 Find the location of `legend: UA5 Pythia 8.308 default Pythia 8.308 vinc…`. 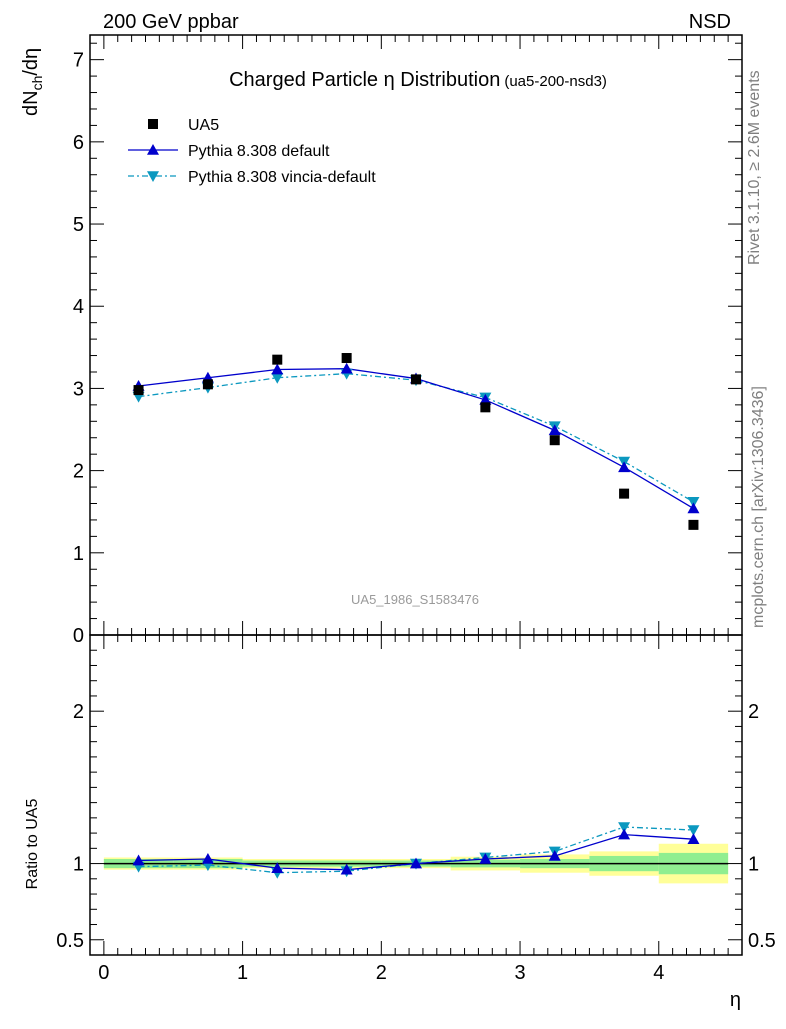

legend: UA5 Pythia 8.308 default Pythia 8.308 vinc… is located at coordinates (252, 151).